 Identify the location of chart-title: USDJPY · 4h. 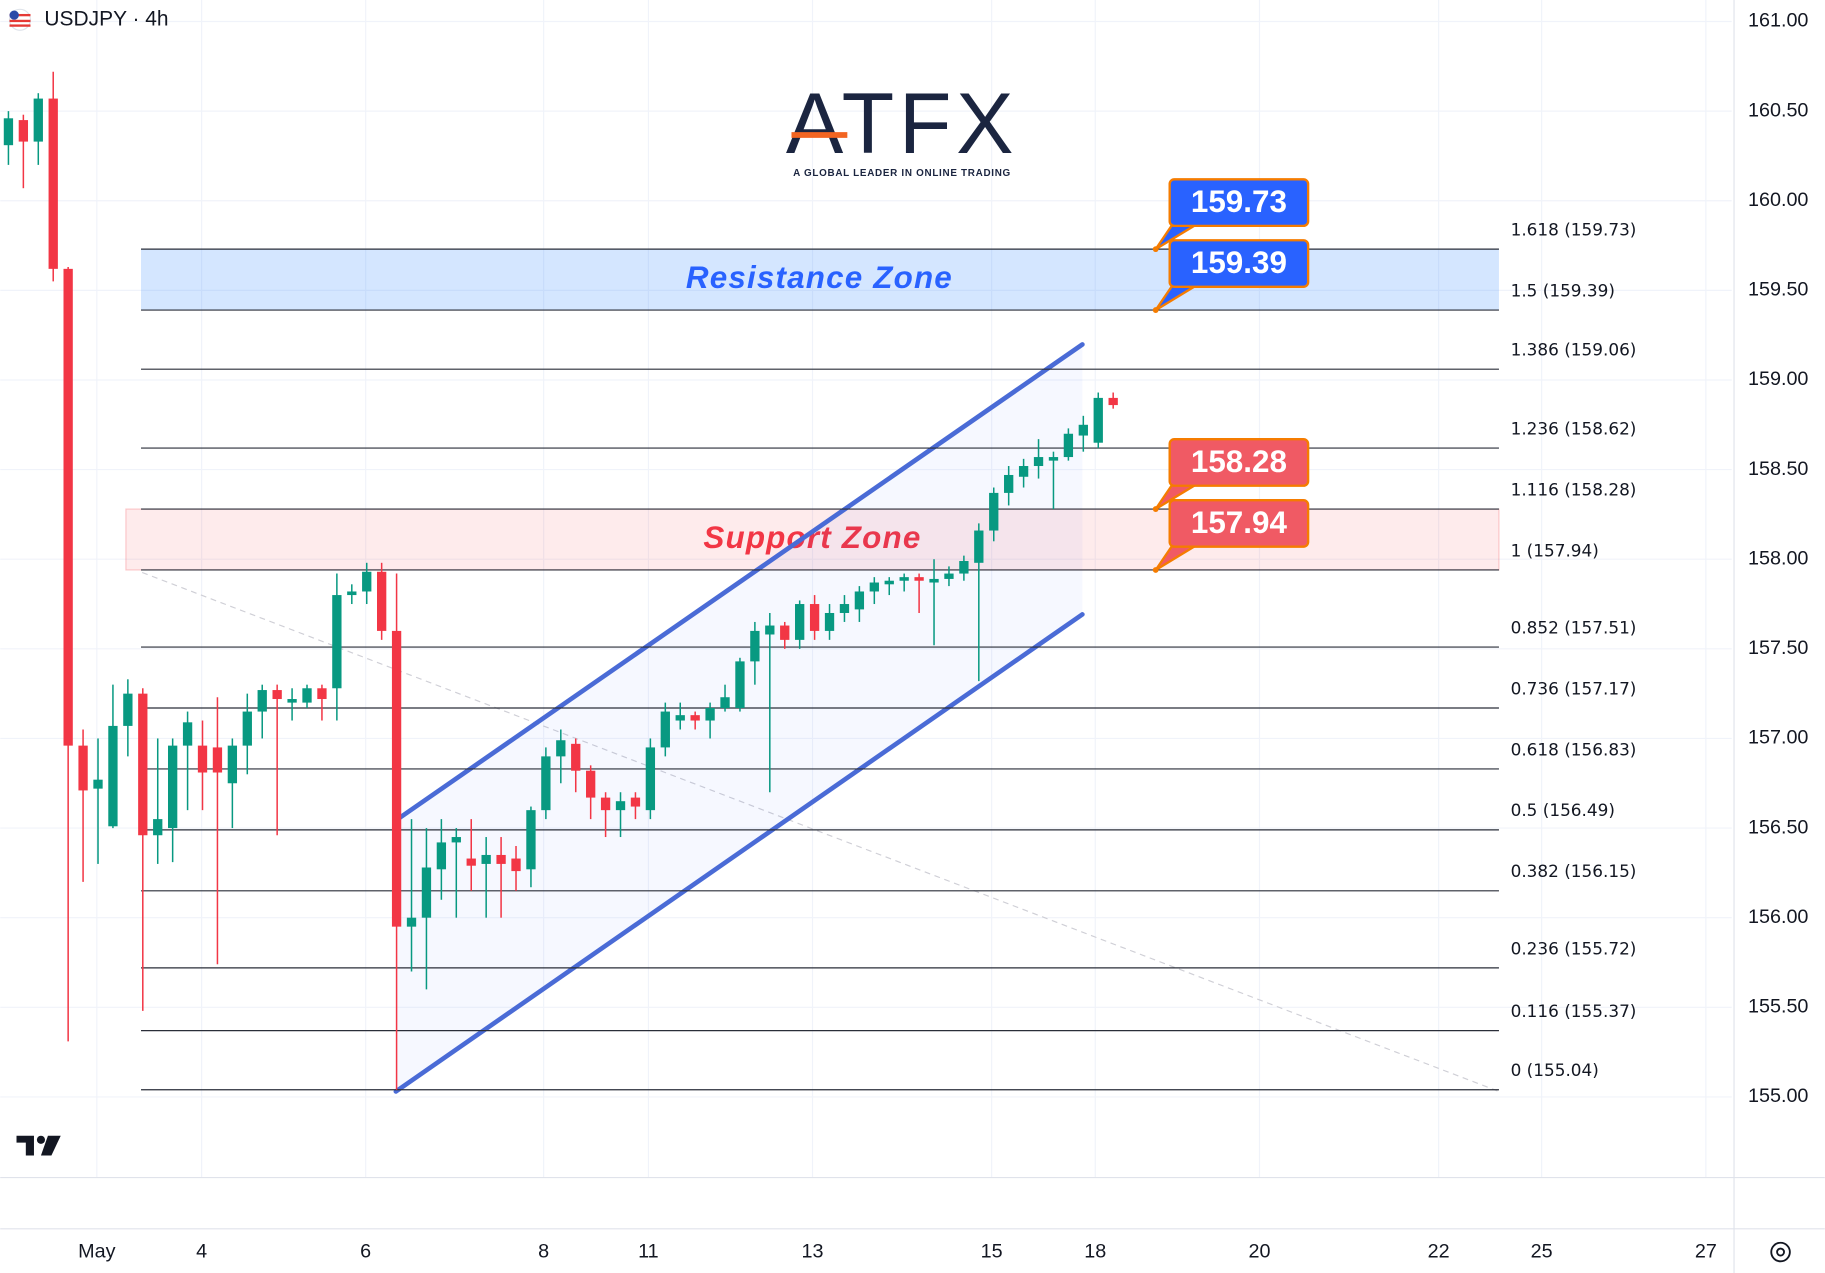
(106, 18).